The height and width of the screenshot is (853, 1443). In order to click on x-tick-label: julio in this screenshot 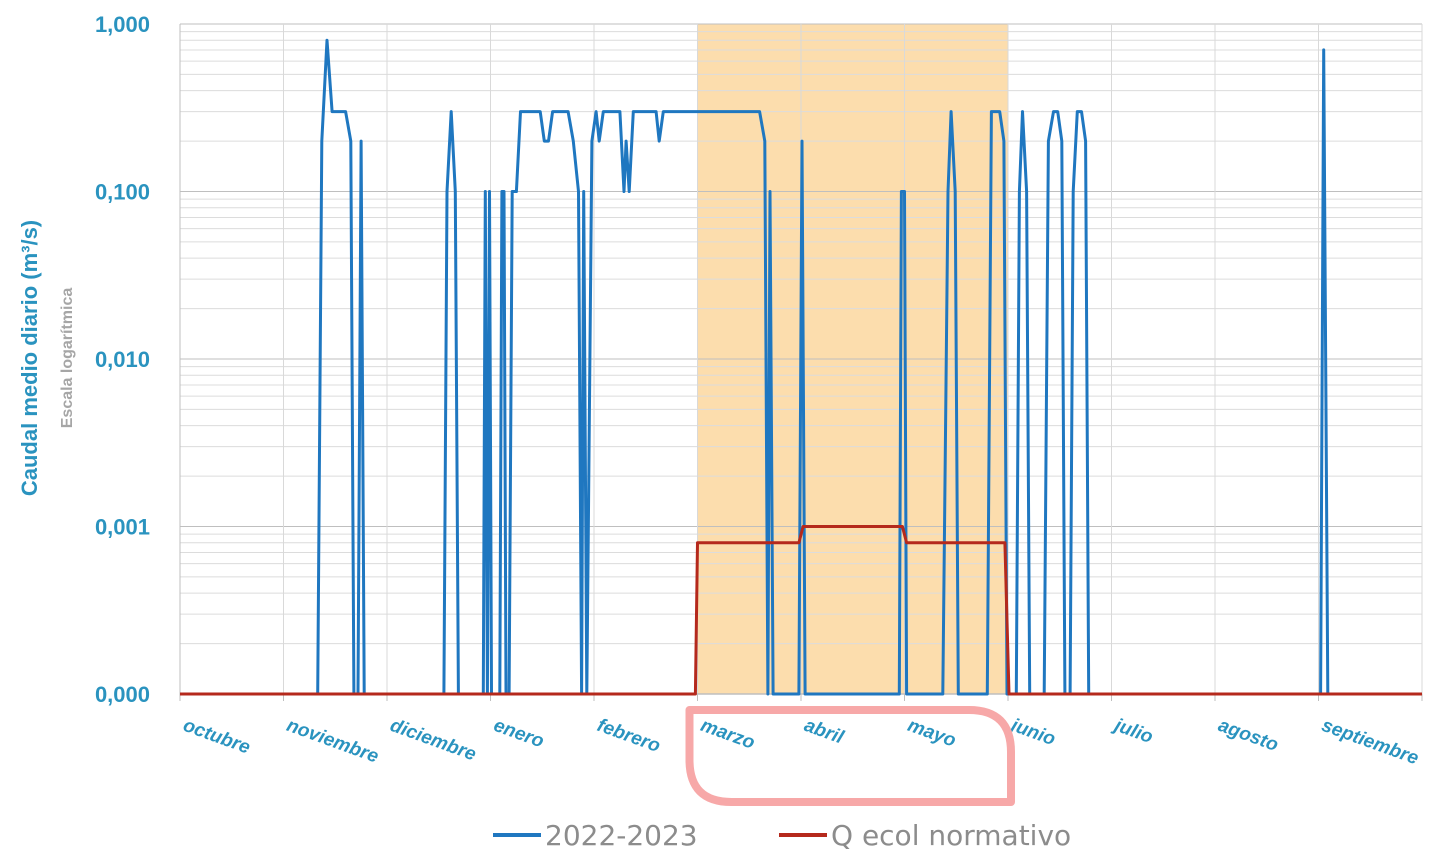, I will do `click(1132, 731)`.